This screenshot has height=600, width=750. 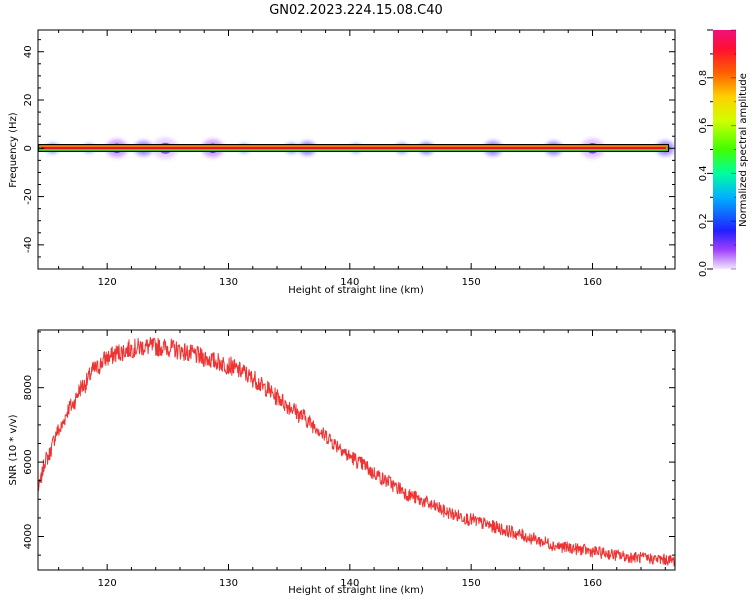 I want to click on bottom-xtick-label: 140, so click(x=349, y=583).